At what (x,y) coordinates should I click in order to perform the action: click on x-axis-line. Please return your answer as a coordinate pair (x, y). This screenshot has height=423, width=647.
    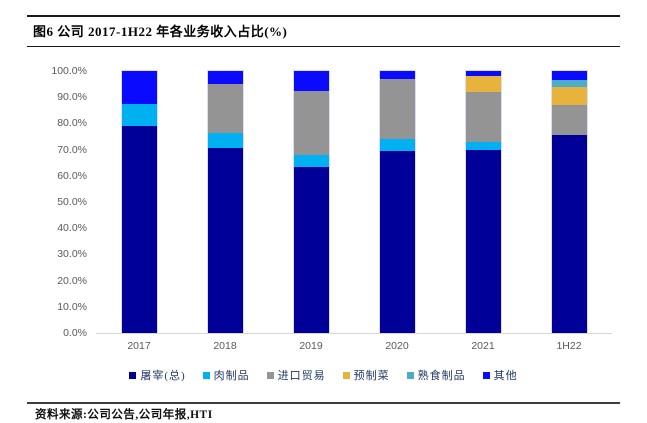
    Looking at the image, I should click on (354, 333).